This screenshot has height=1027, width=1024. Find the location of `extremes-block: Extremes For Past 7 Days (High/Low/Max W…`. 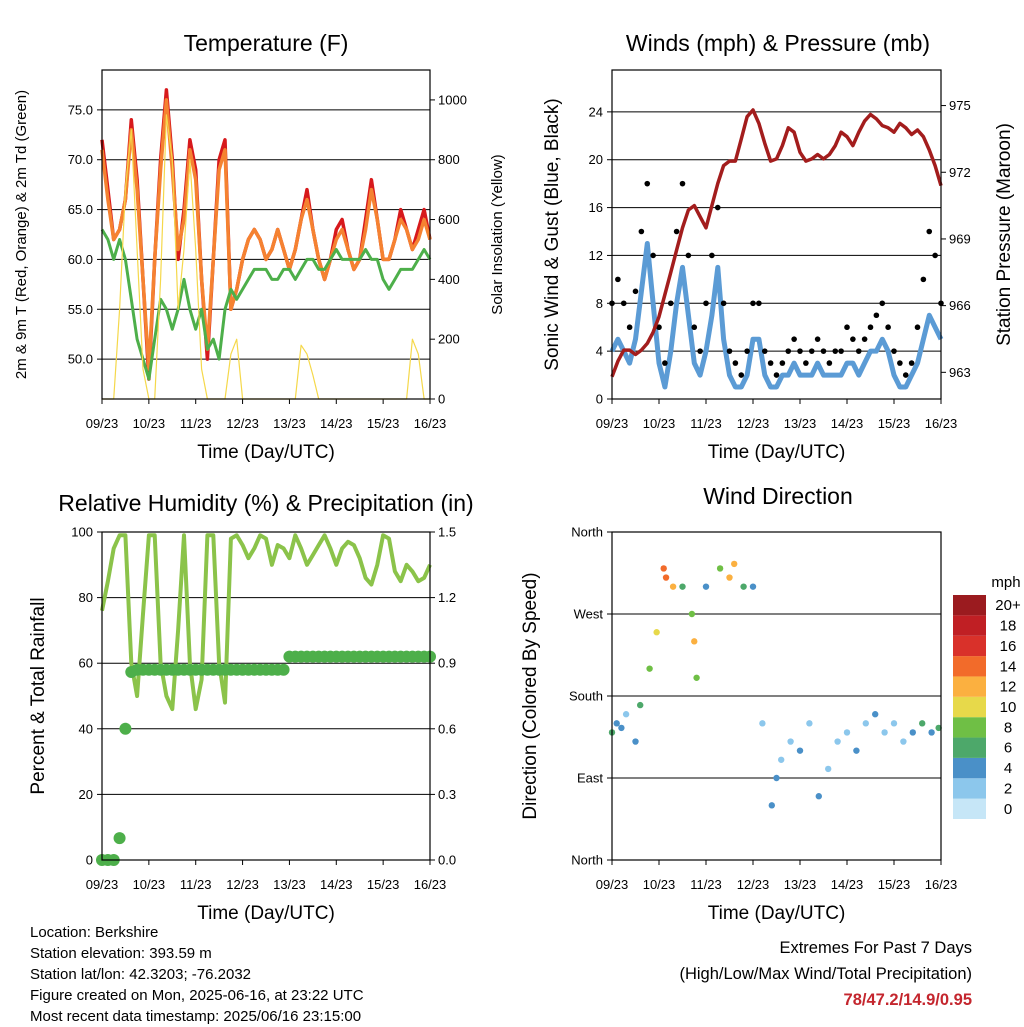

extremes-block: Extremes For Past 7 Days (High/Low/Max W… is located at coordinates (825, 974).